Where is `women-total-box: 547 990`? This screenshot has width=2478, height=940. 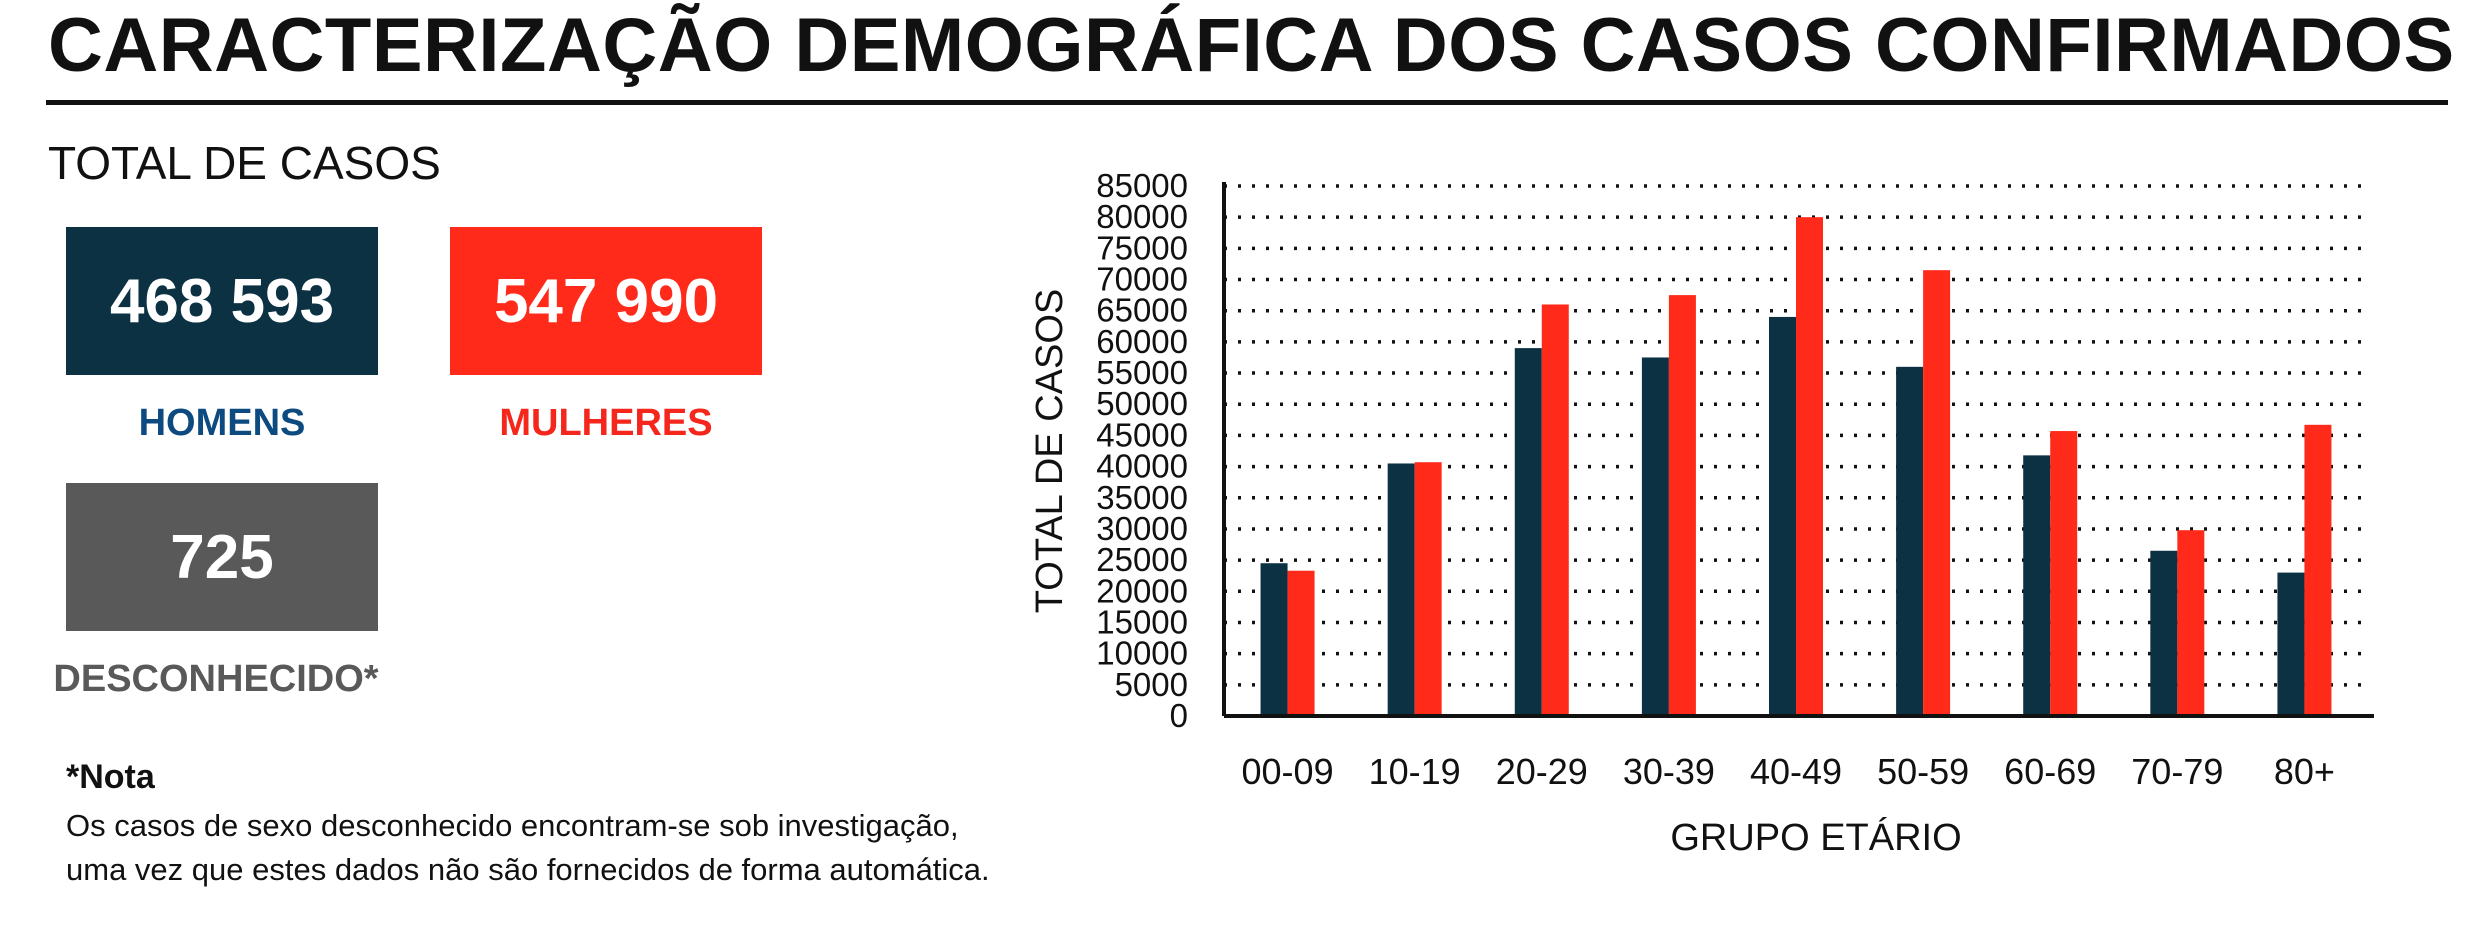
women-total-box: 547 990 is located at coordinates (606, 301).